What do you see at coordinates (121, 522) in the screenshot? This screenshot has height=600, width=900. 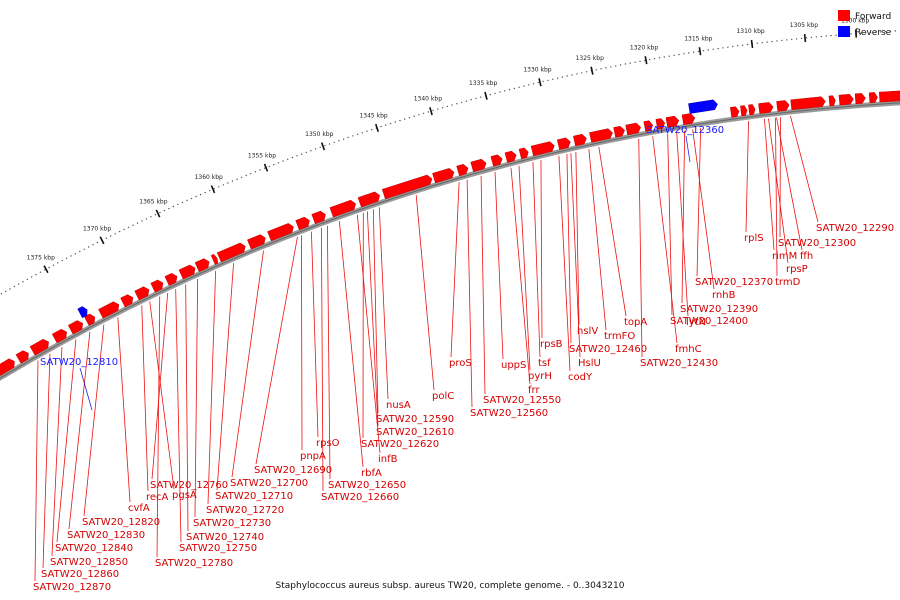 I see `gene-label: SATW20_12820` at bounding box center [121, 522].